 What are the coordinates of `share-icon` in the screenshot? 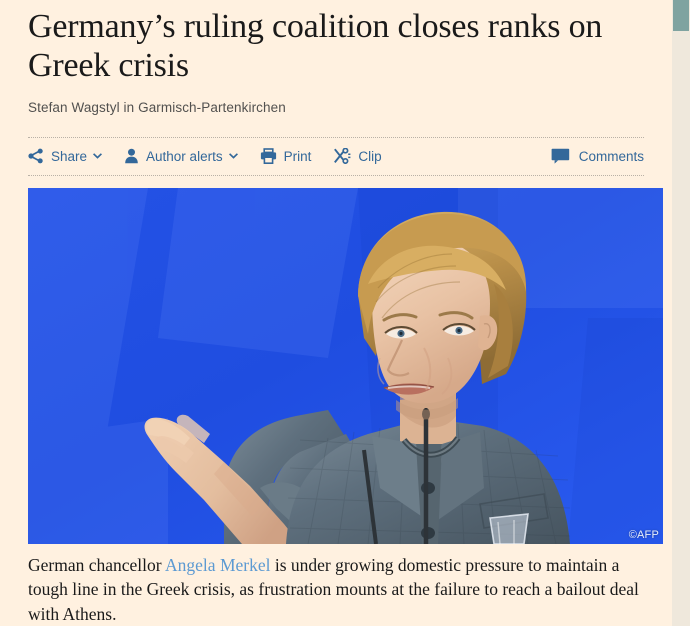 It's located at (36, 156).